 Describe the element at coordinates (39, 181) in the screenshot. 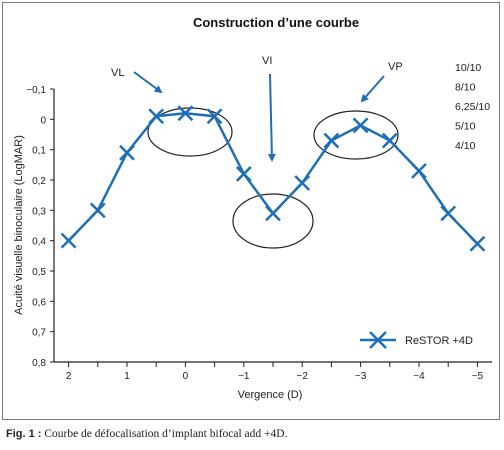

I see `y-tick-label: 0,2` at that location.